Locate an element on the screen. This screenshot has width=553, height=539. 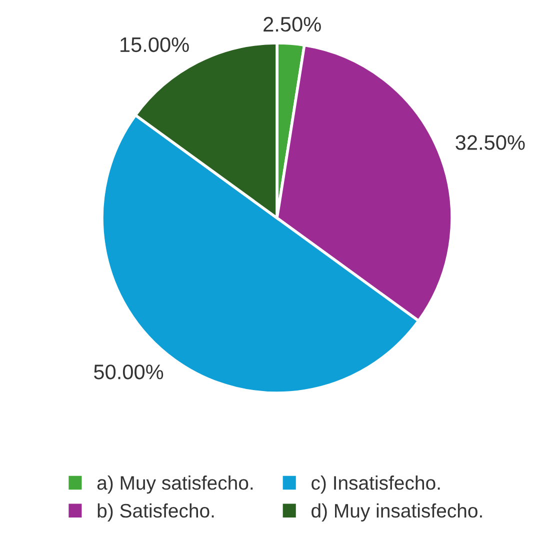
legend-label: d) Muy insatisfecho. is located at coordinates (397, 512).